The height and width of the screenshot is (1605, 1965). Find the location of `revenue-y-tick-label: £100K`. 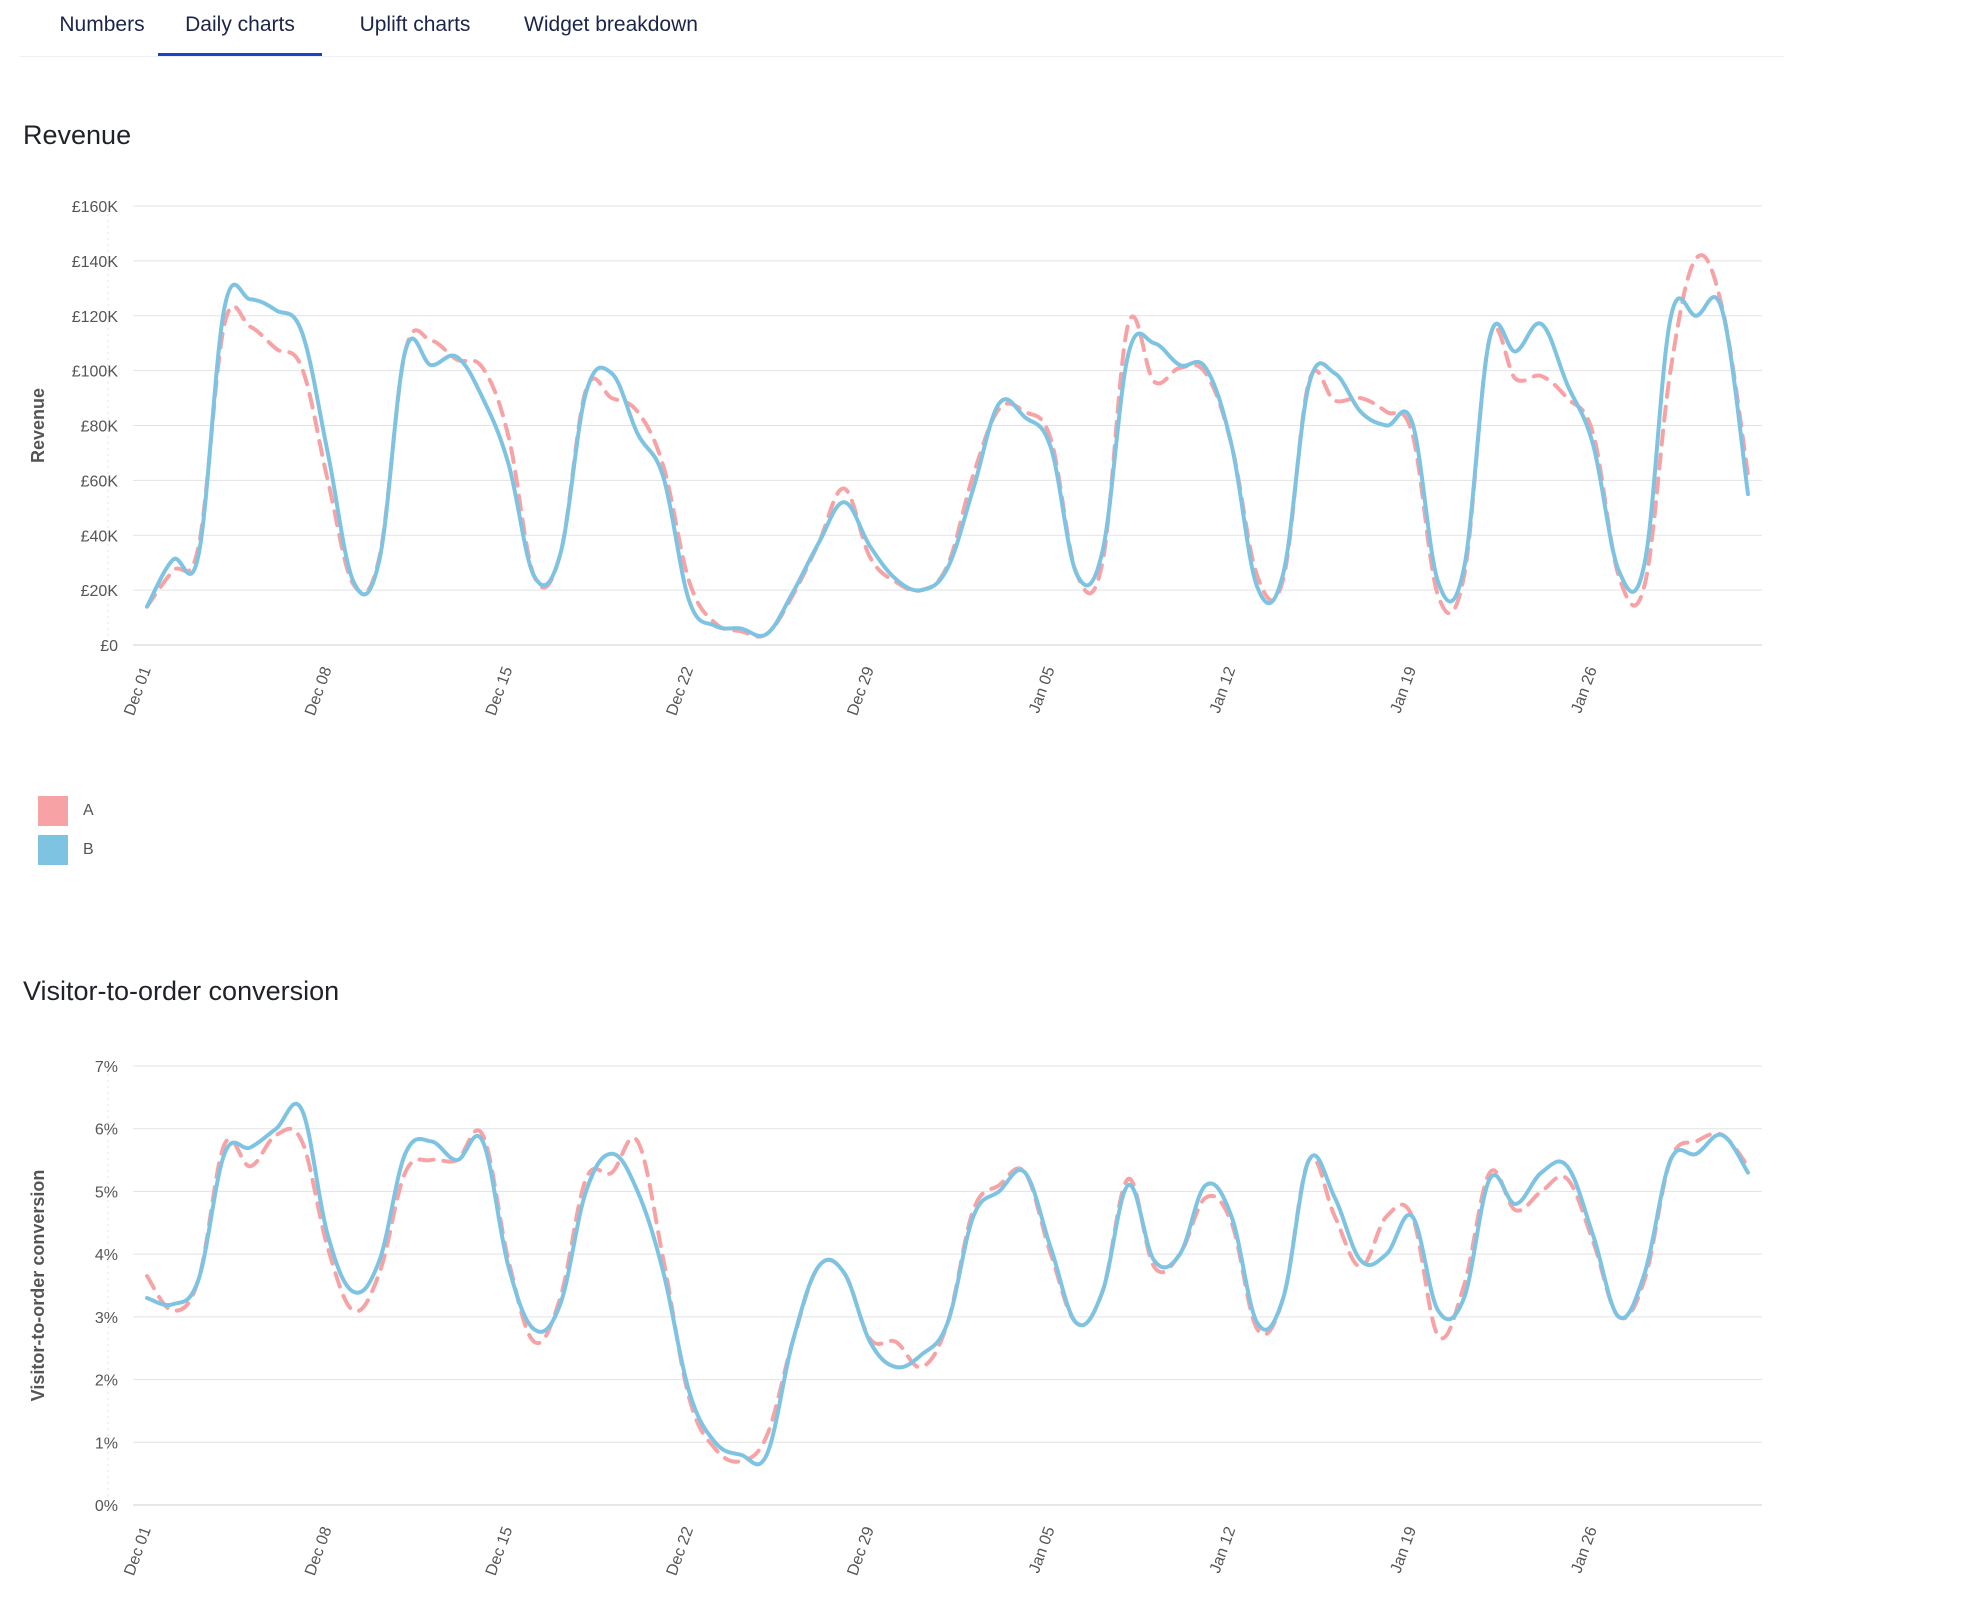

revenue-y-tick-label: £100K is located at coordinates (95, 372).